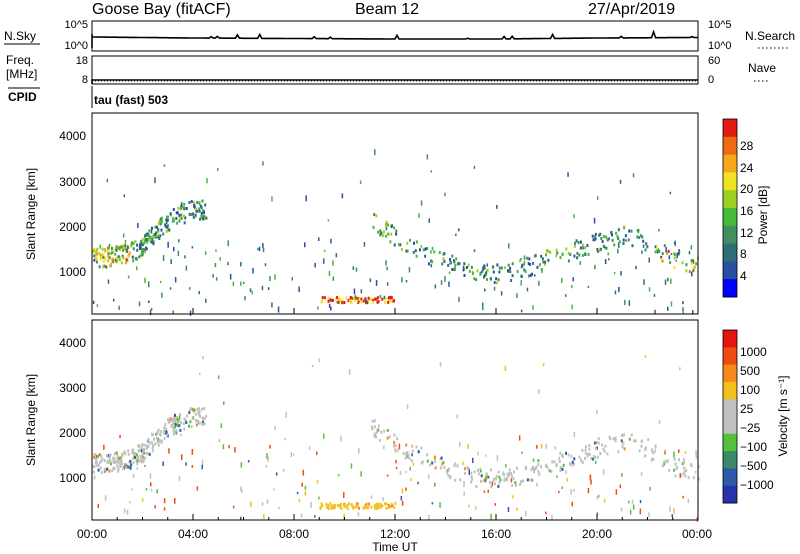  I want to click on x-axis-label: Time UT, so click(395, 547).